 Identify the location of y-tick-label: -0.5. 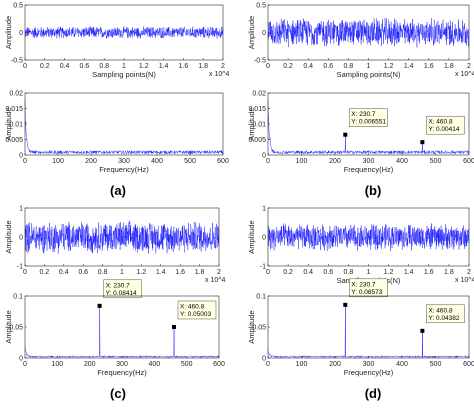
(260, 60).